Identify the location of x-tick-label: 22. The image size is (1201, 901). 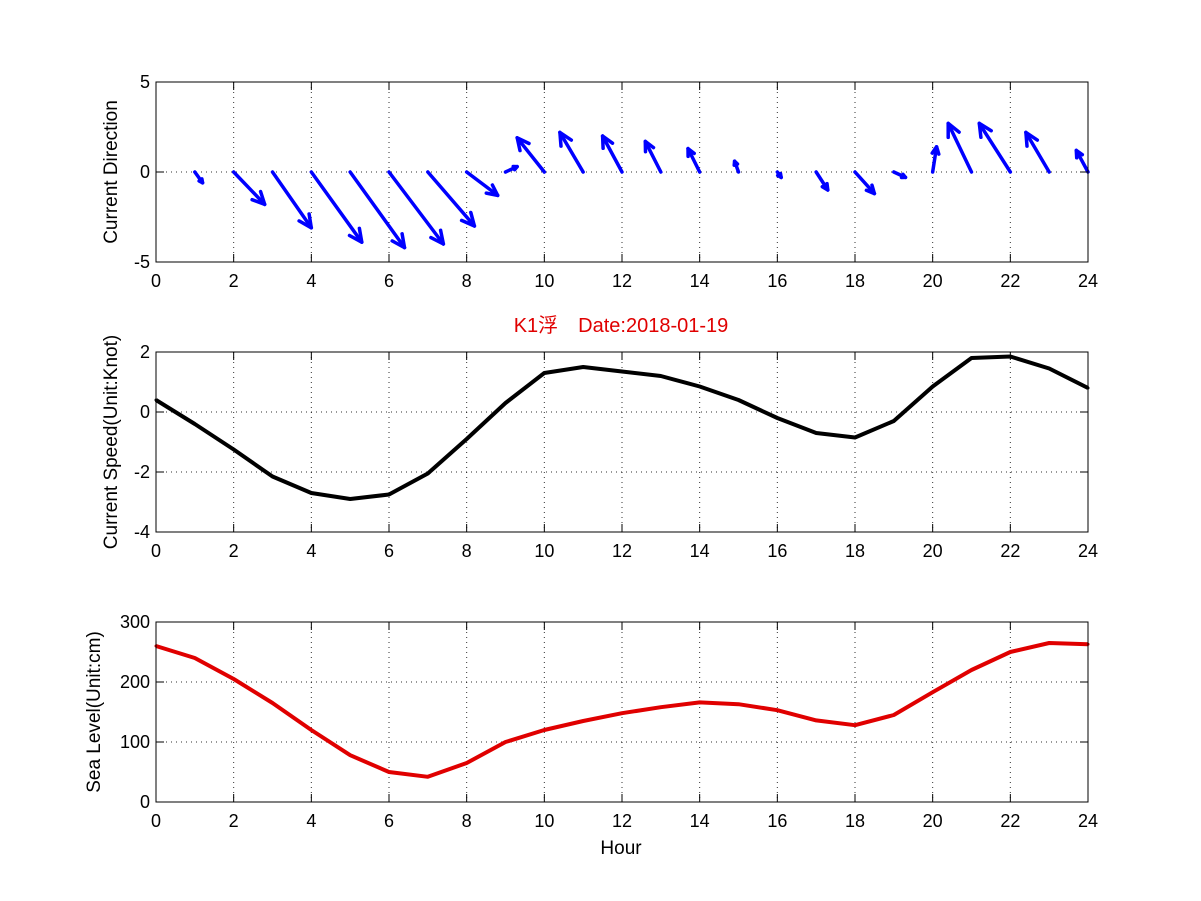
(1010, 821).